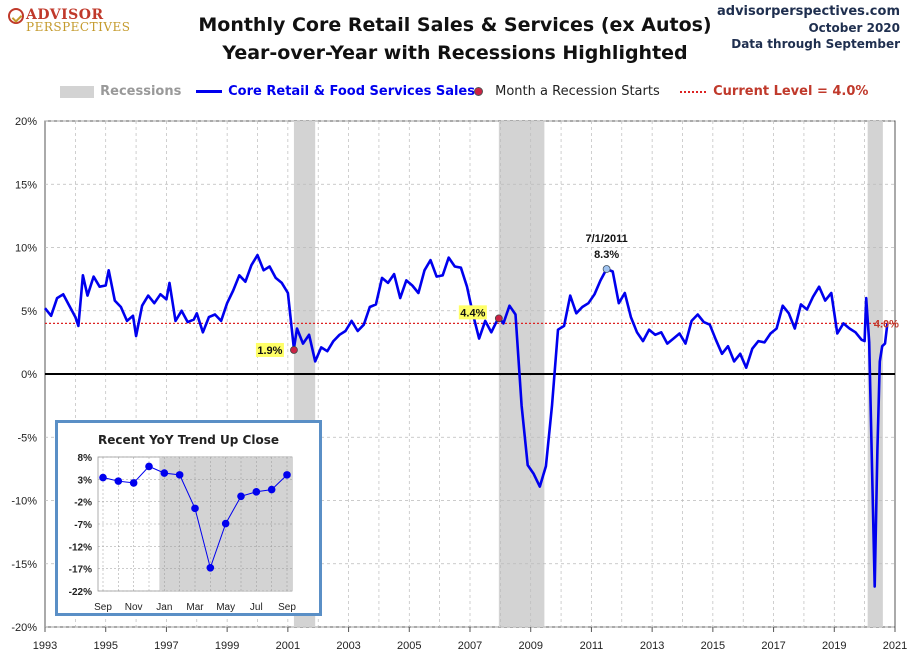  I want to click on inset-y-tick-label: -12%, so click(80, 547).